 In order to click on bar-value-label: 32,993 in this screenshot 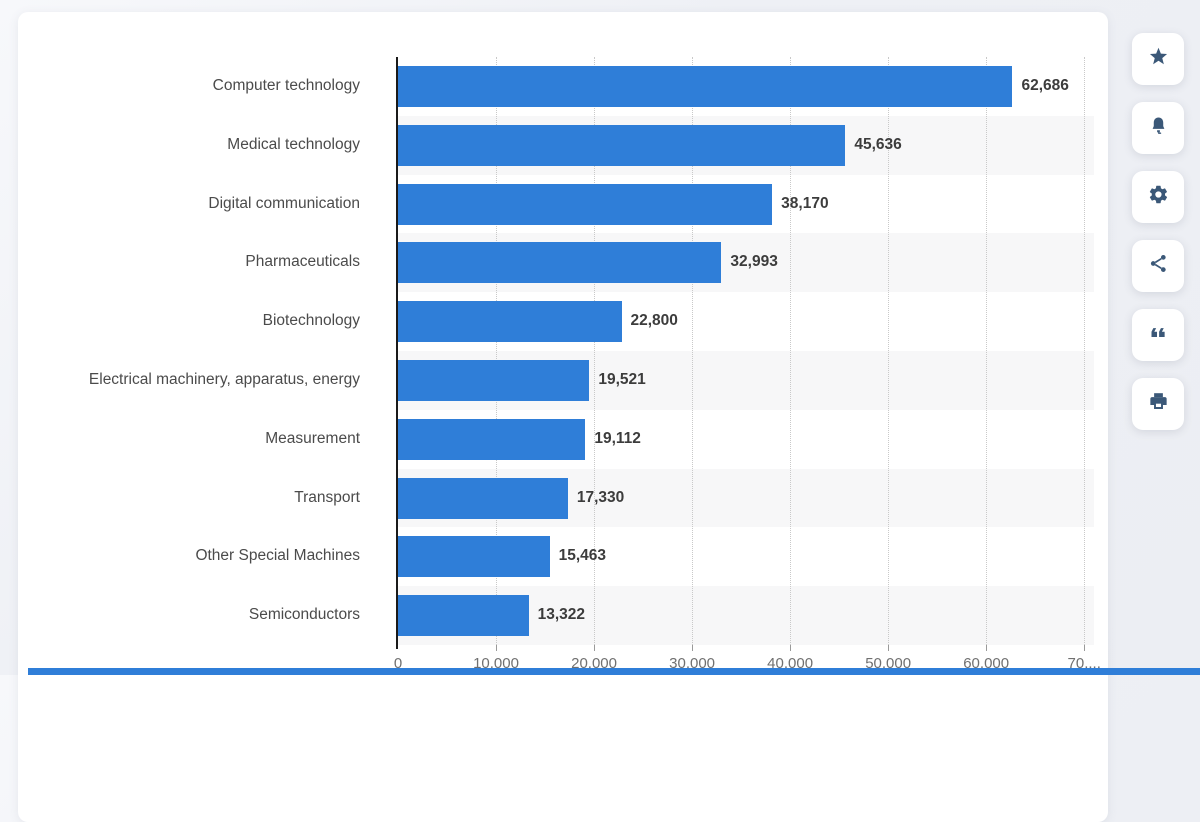, I will do `click(753, 262)`.